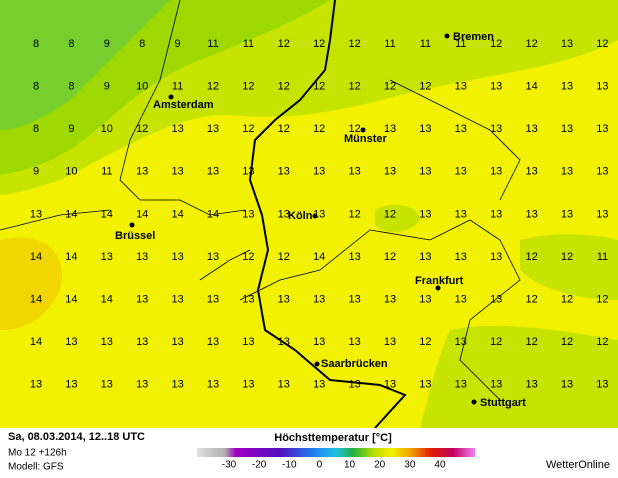 The height and width of the screenshot is (478, 618). What do you see at coordinates (183, 105) in the screenshot?
I see `city-label: Amsterdam` at bounding box center [183, 105].